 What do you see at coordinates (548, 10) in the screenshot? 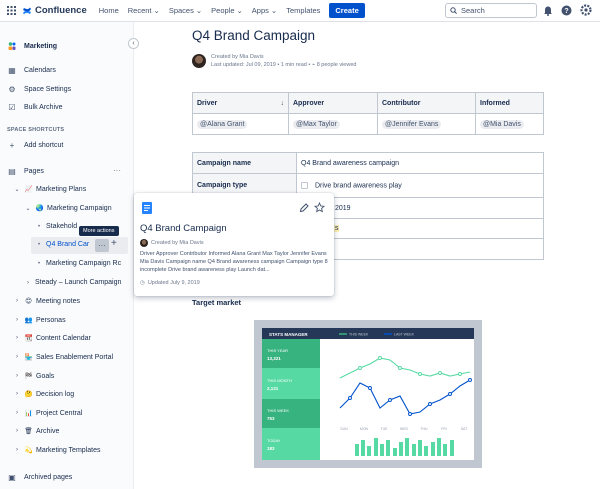
I see `notifications-icon` at bounding box center [548, 10].